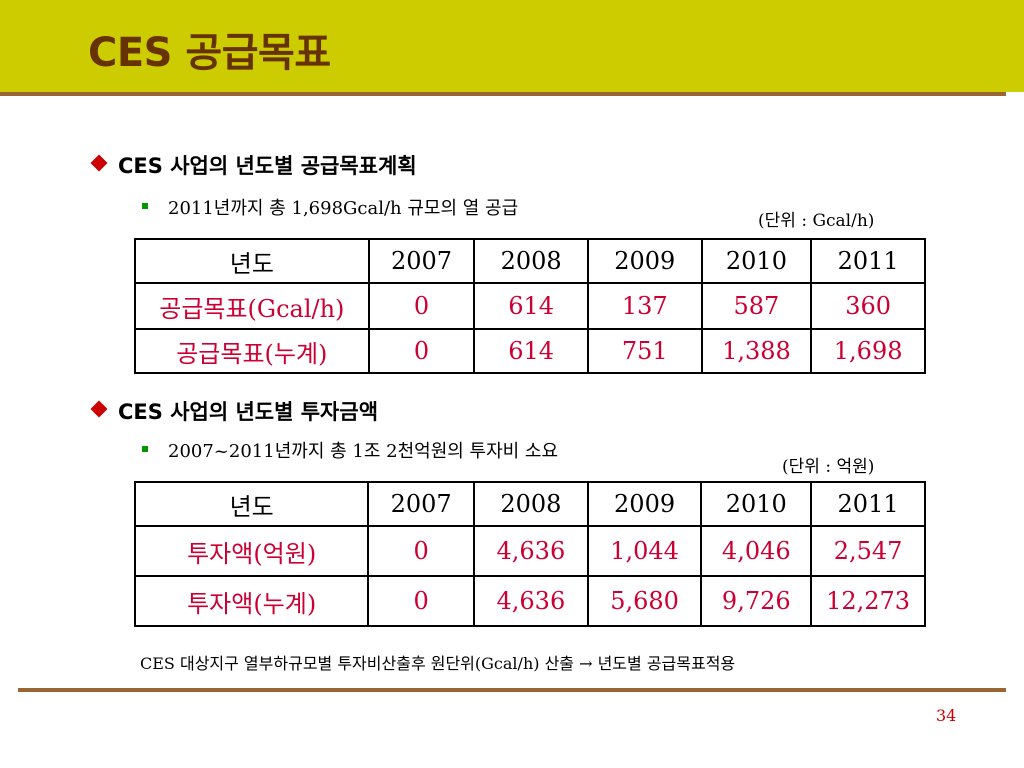 This screenshot has height=768, width=1024. What do you see at coordinates (252, 306) in the screenshot?
I see `row-label: 공급목표(Gcal/h)` at bounding box center [252, 306].